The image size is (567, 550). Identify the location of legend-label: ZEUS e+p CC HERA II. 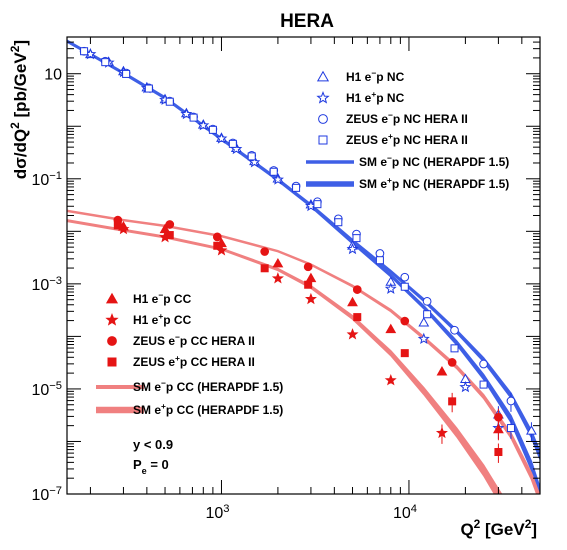
(194, 361).